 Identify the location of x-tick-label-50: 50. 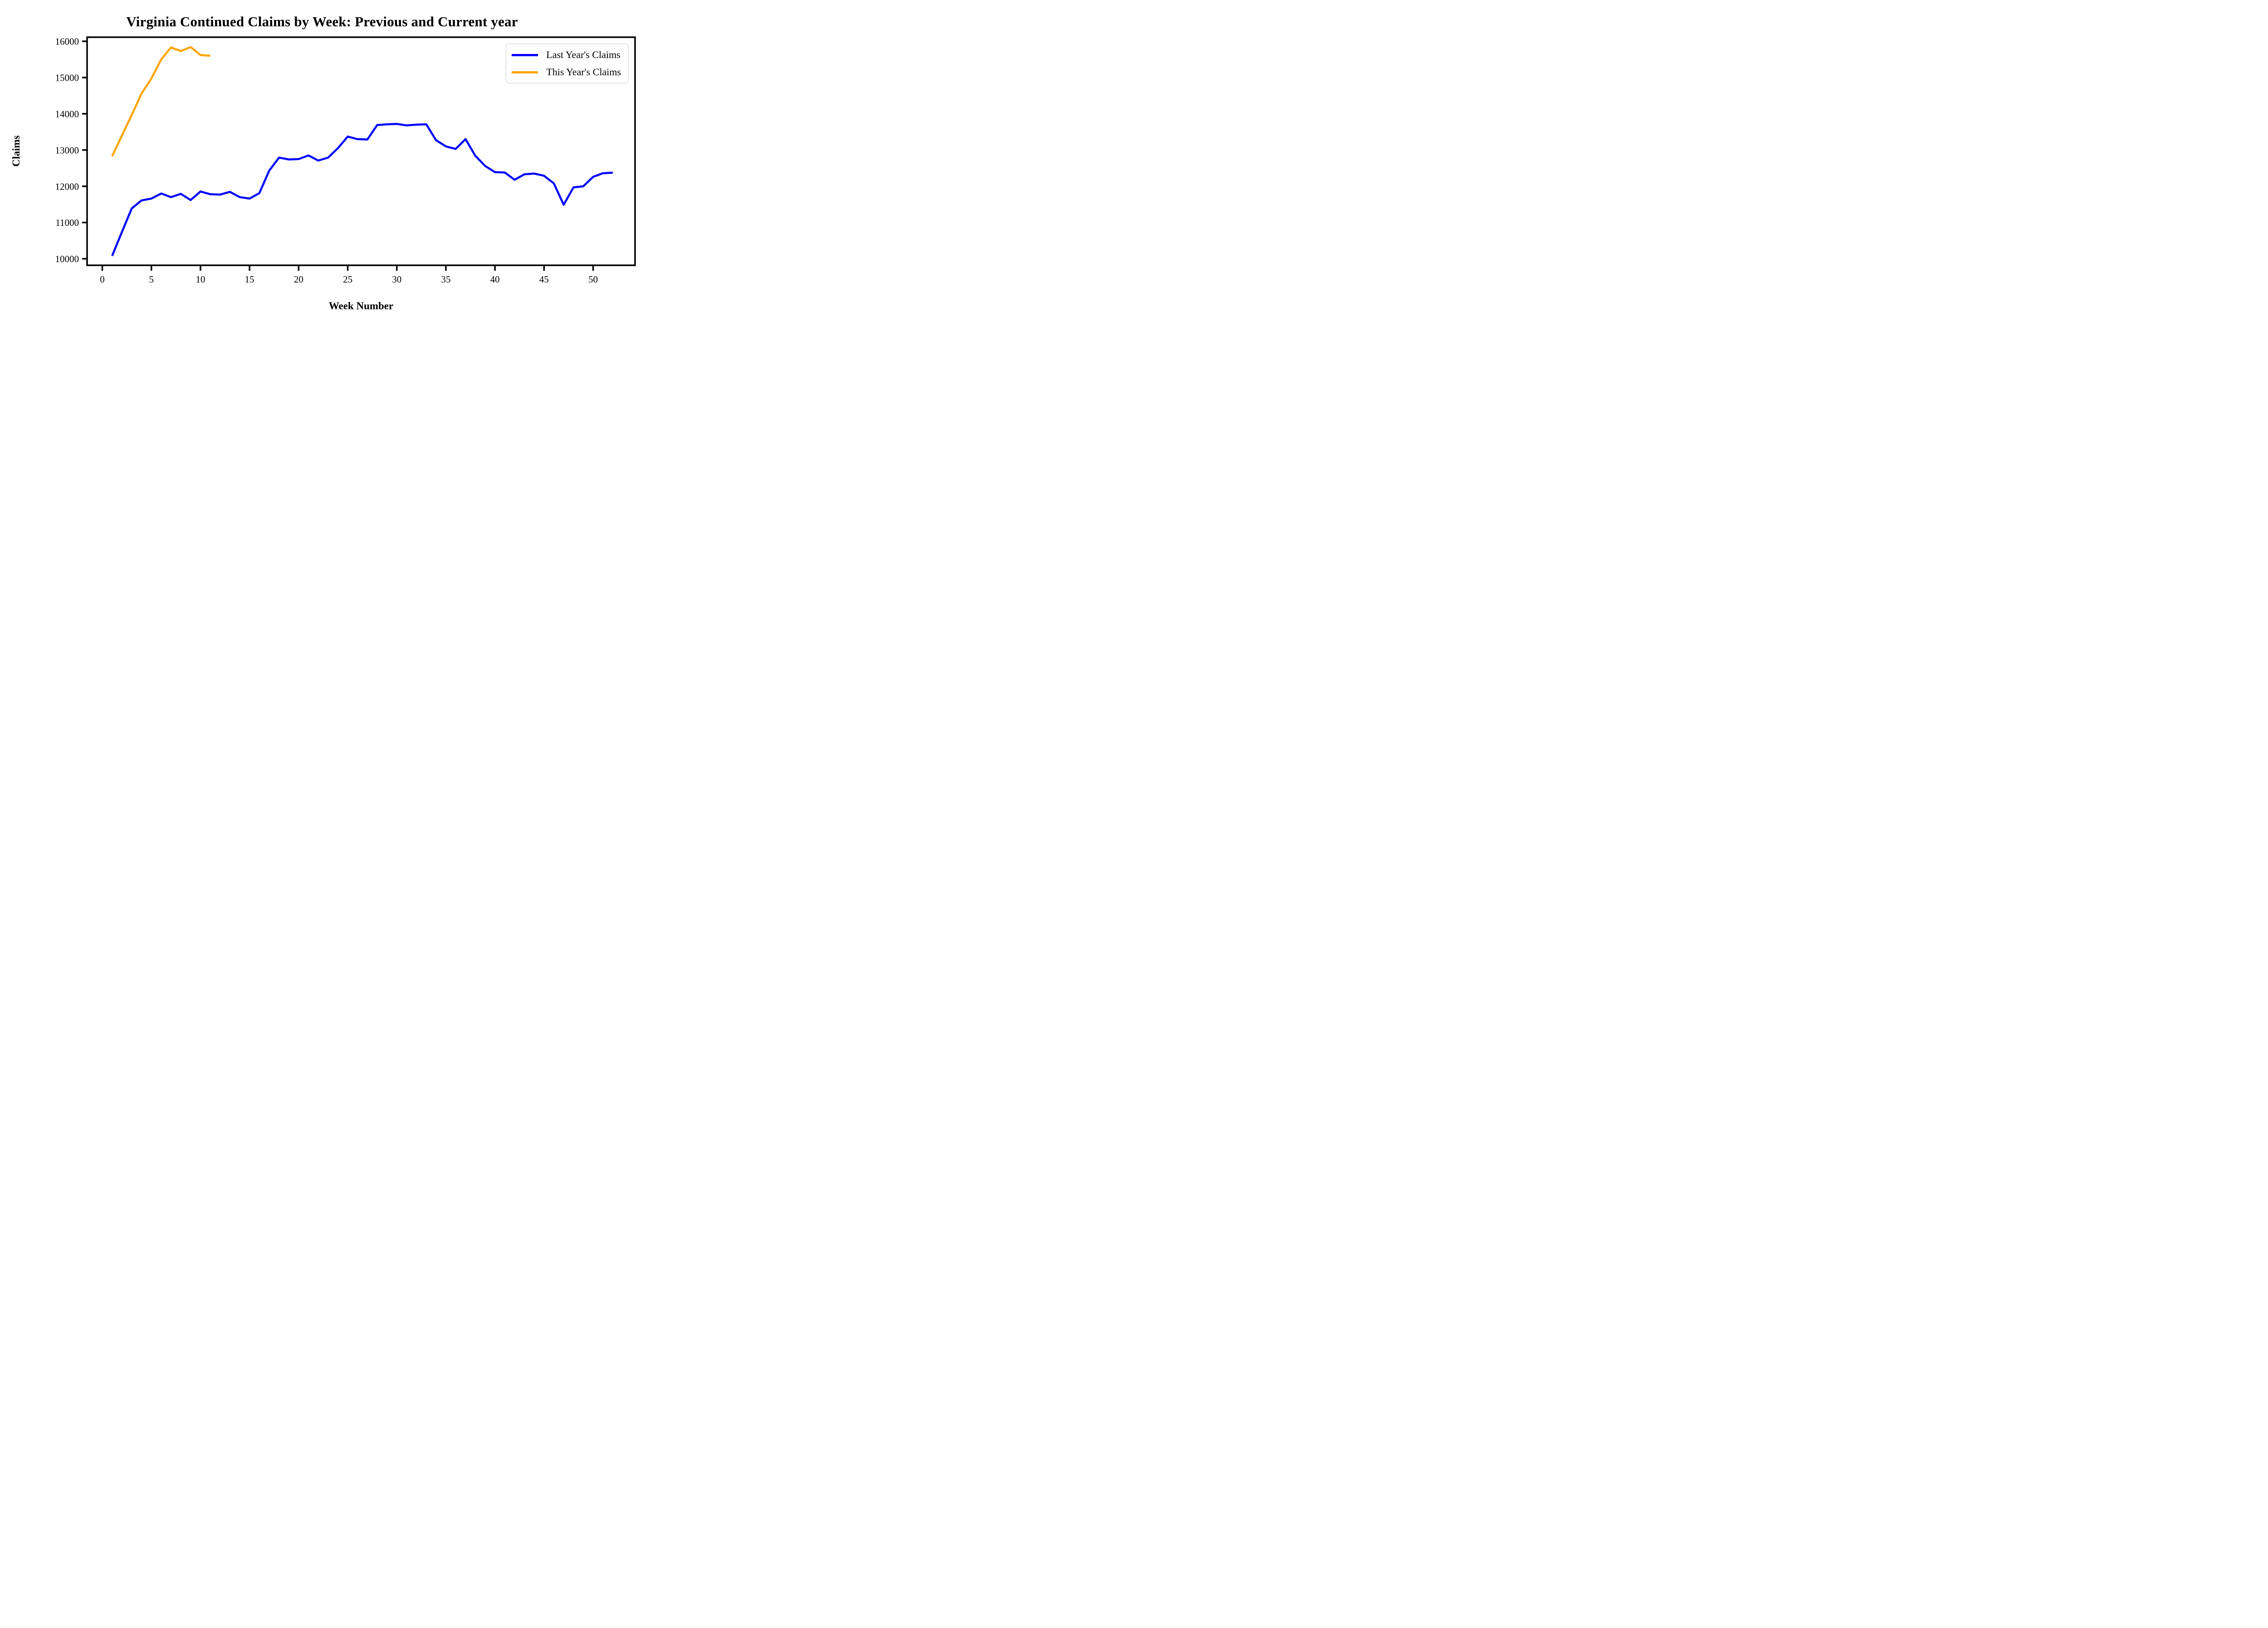
(593, 279).